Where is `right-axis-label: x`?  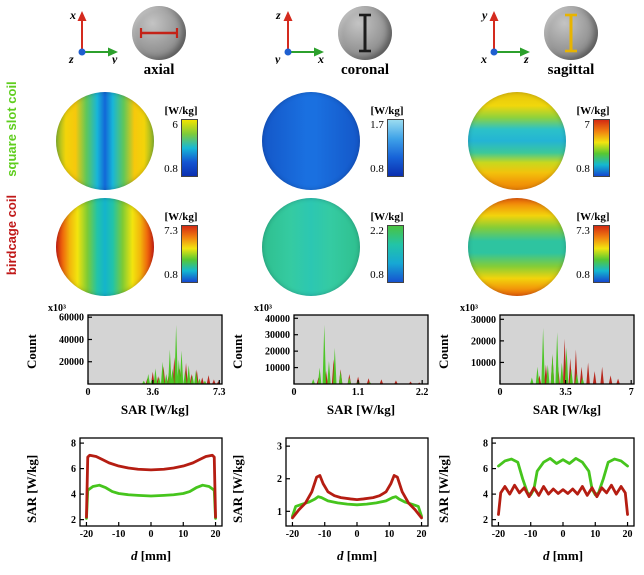 right-axis-label: x is located at coordinates (320, 58).